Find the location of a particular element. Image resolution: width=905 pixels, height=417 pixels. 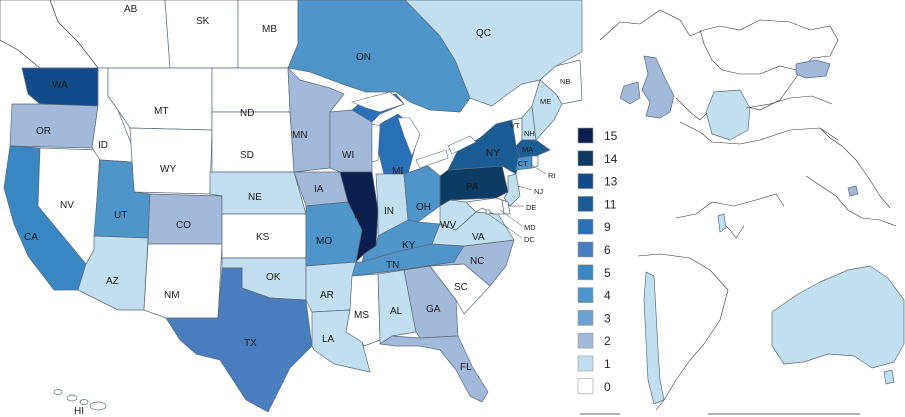

label-NJ: NJ is located at coordinates (538, 191).